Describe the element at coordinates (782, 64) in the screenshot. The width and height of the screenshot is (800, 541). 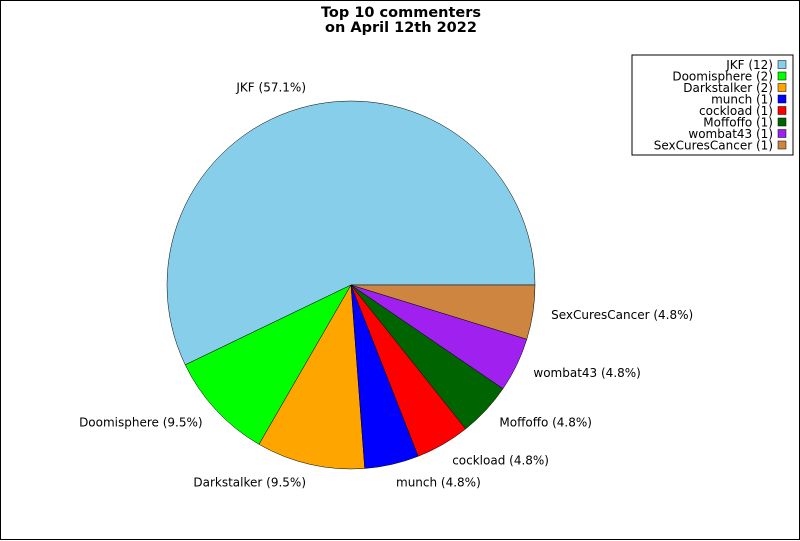
I see `legend-swatch-jkf` at that location.